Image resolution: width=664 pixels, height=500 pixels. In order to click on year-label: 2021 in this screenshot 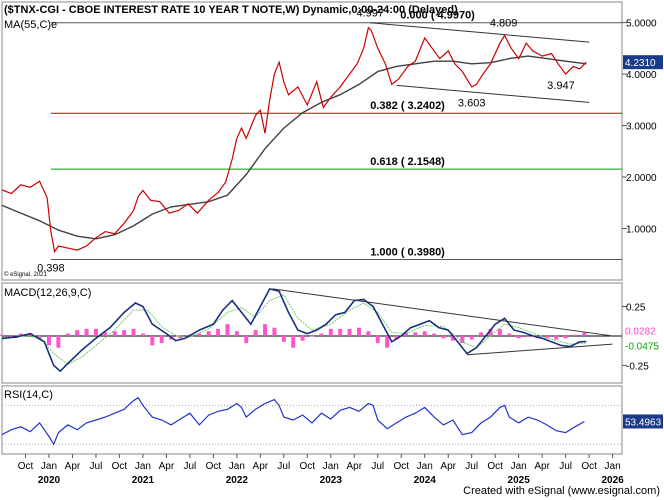, I will do `click(143, 480)`.